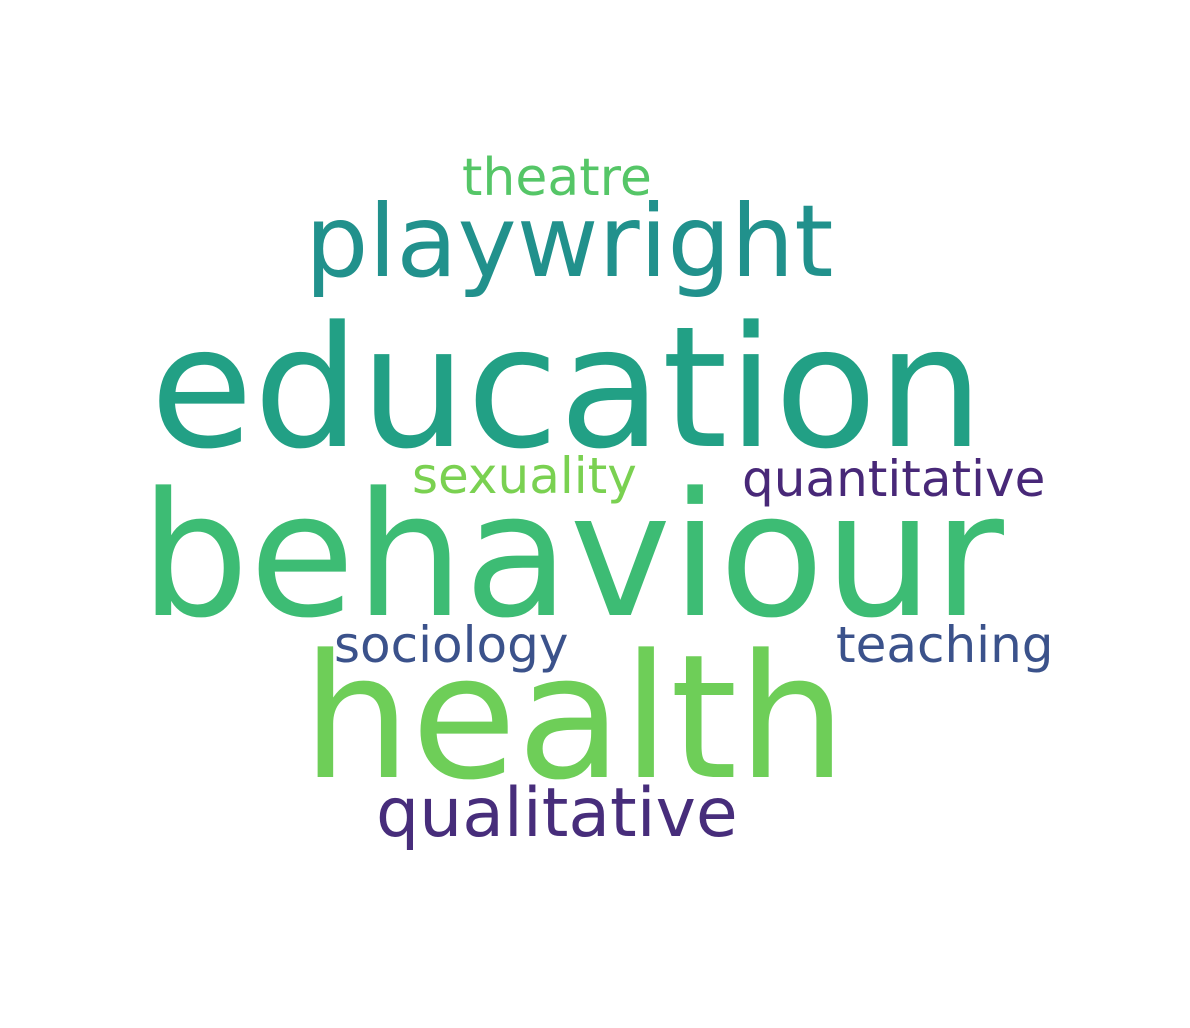 Image resolution: width=1190 pixels, height=1028 pixels. Describe the element at coordinates (567, 388) in the screenshot. I see `word-education: education` at that location.